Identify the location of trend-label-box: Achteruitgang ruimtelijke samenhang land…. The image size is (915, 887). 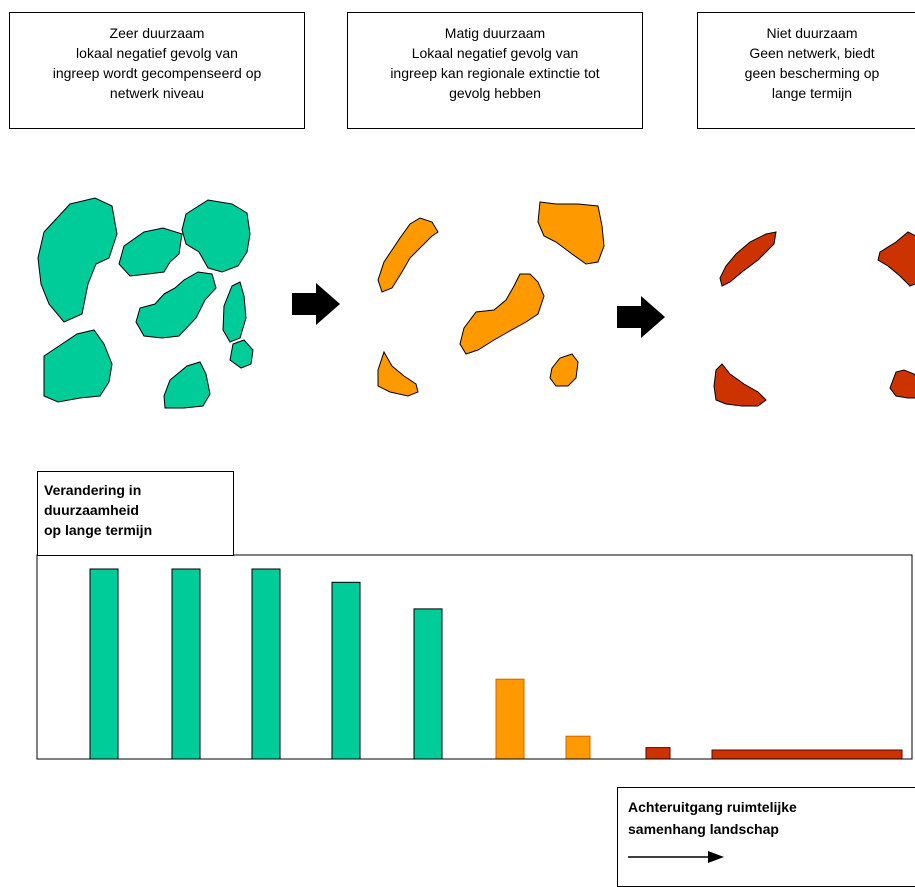
(766, 837).